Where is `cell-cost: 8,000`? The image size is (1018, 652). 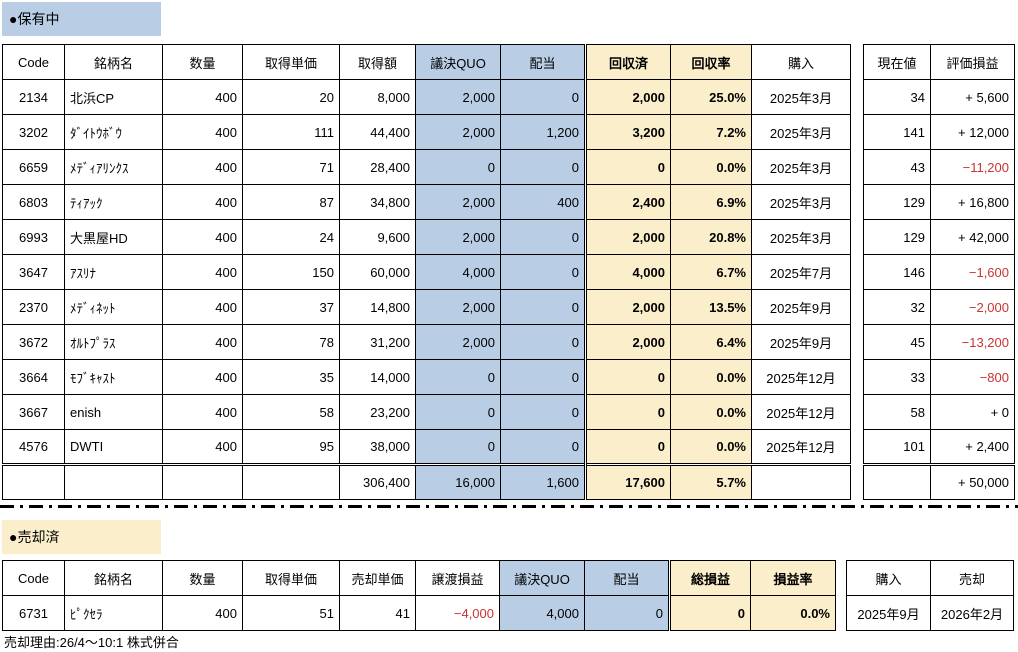
cell-cost: 8,000 is located at coordinates (377, 97).